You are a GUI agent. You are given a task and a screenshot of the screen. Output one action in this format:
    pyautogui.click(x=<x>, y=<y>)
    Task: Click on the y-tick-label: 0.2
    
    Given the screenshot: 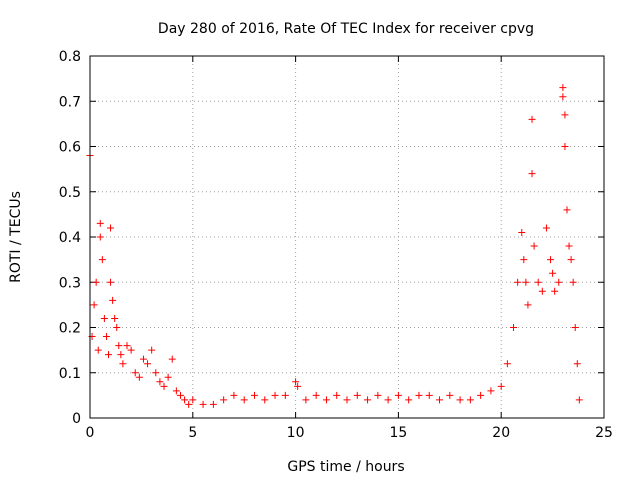 What is the action you would take?
    pyautogui.click(x=70, y=329)
    